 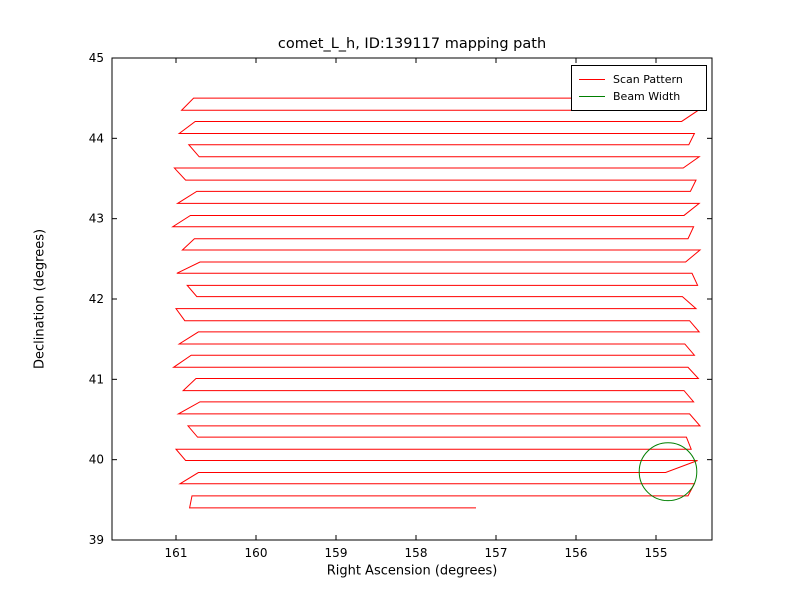 What do you see at coordinates (96, 299) in the screenshot?
I see `svg-text: 42` at bounding box center [96, 299].